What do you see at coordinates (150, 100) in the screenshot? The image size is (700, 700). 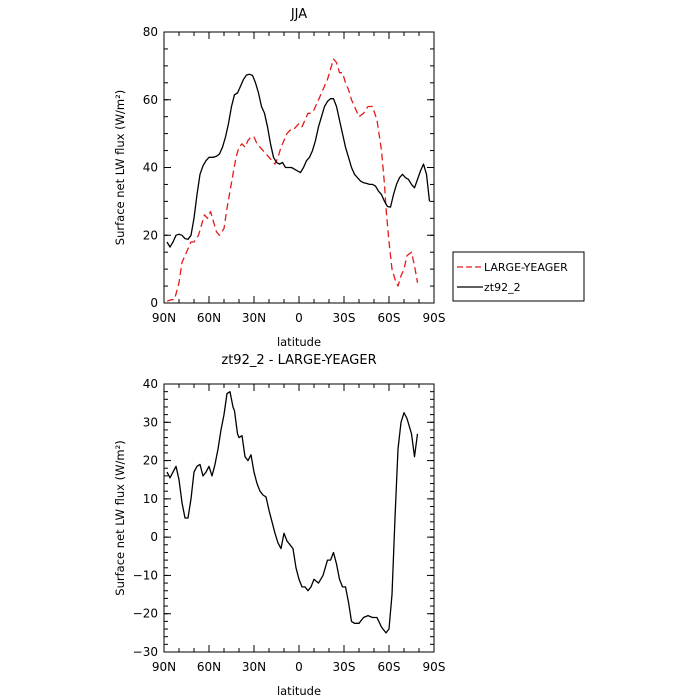 I see `y-tick-label: 60` at bounding box center [150, 100].